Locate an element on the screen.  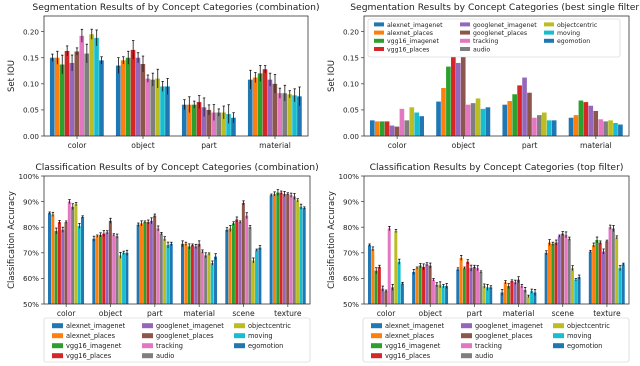
legend-box is located at coordinates (496, 340).